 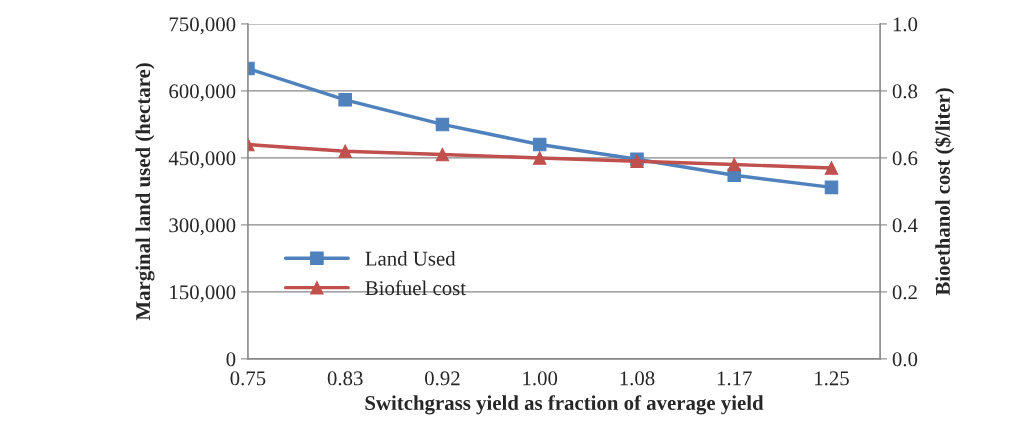 What do you see at coordinates (203, 294) in the screenshot?
I see `y-tick-label: 150,000` at bounding box center [203, 294].